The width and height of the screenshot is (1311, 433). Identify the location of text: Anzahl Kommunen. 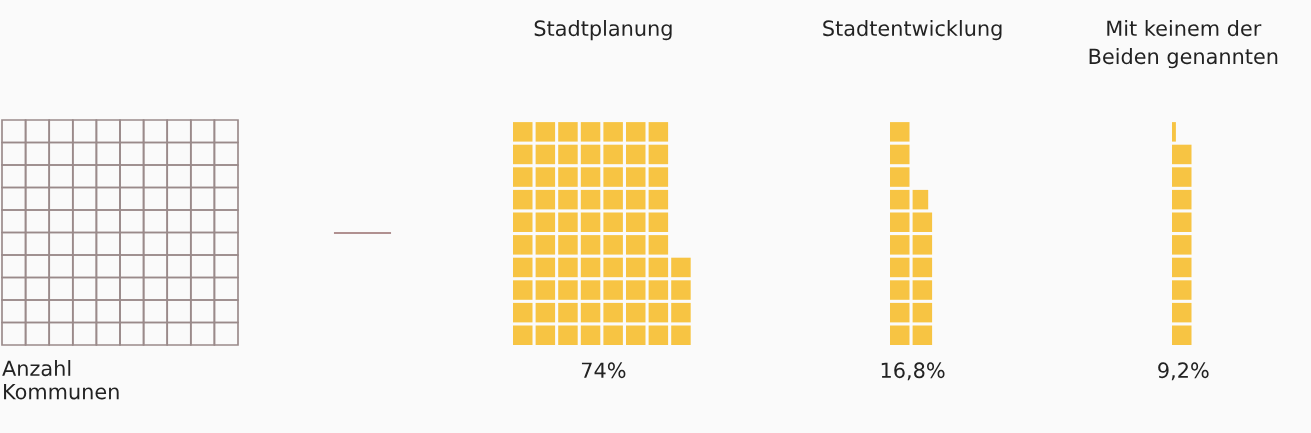
(60, 380).